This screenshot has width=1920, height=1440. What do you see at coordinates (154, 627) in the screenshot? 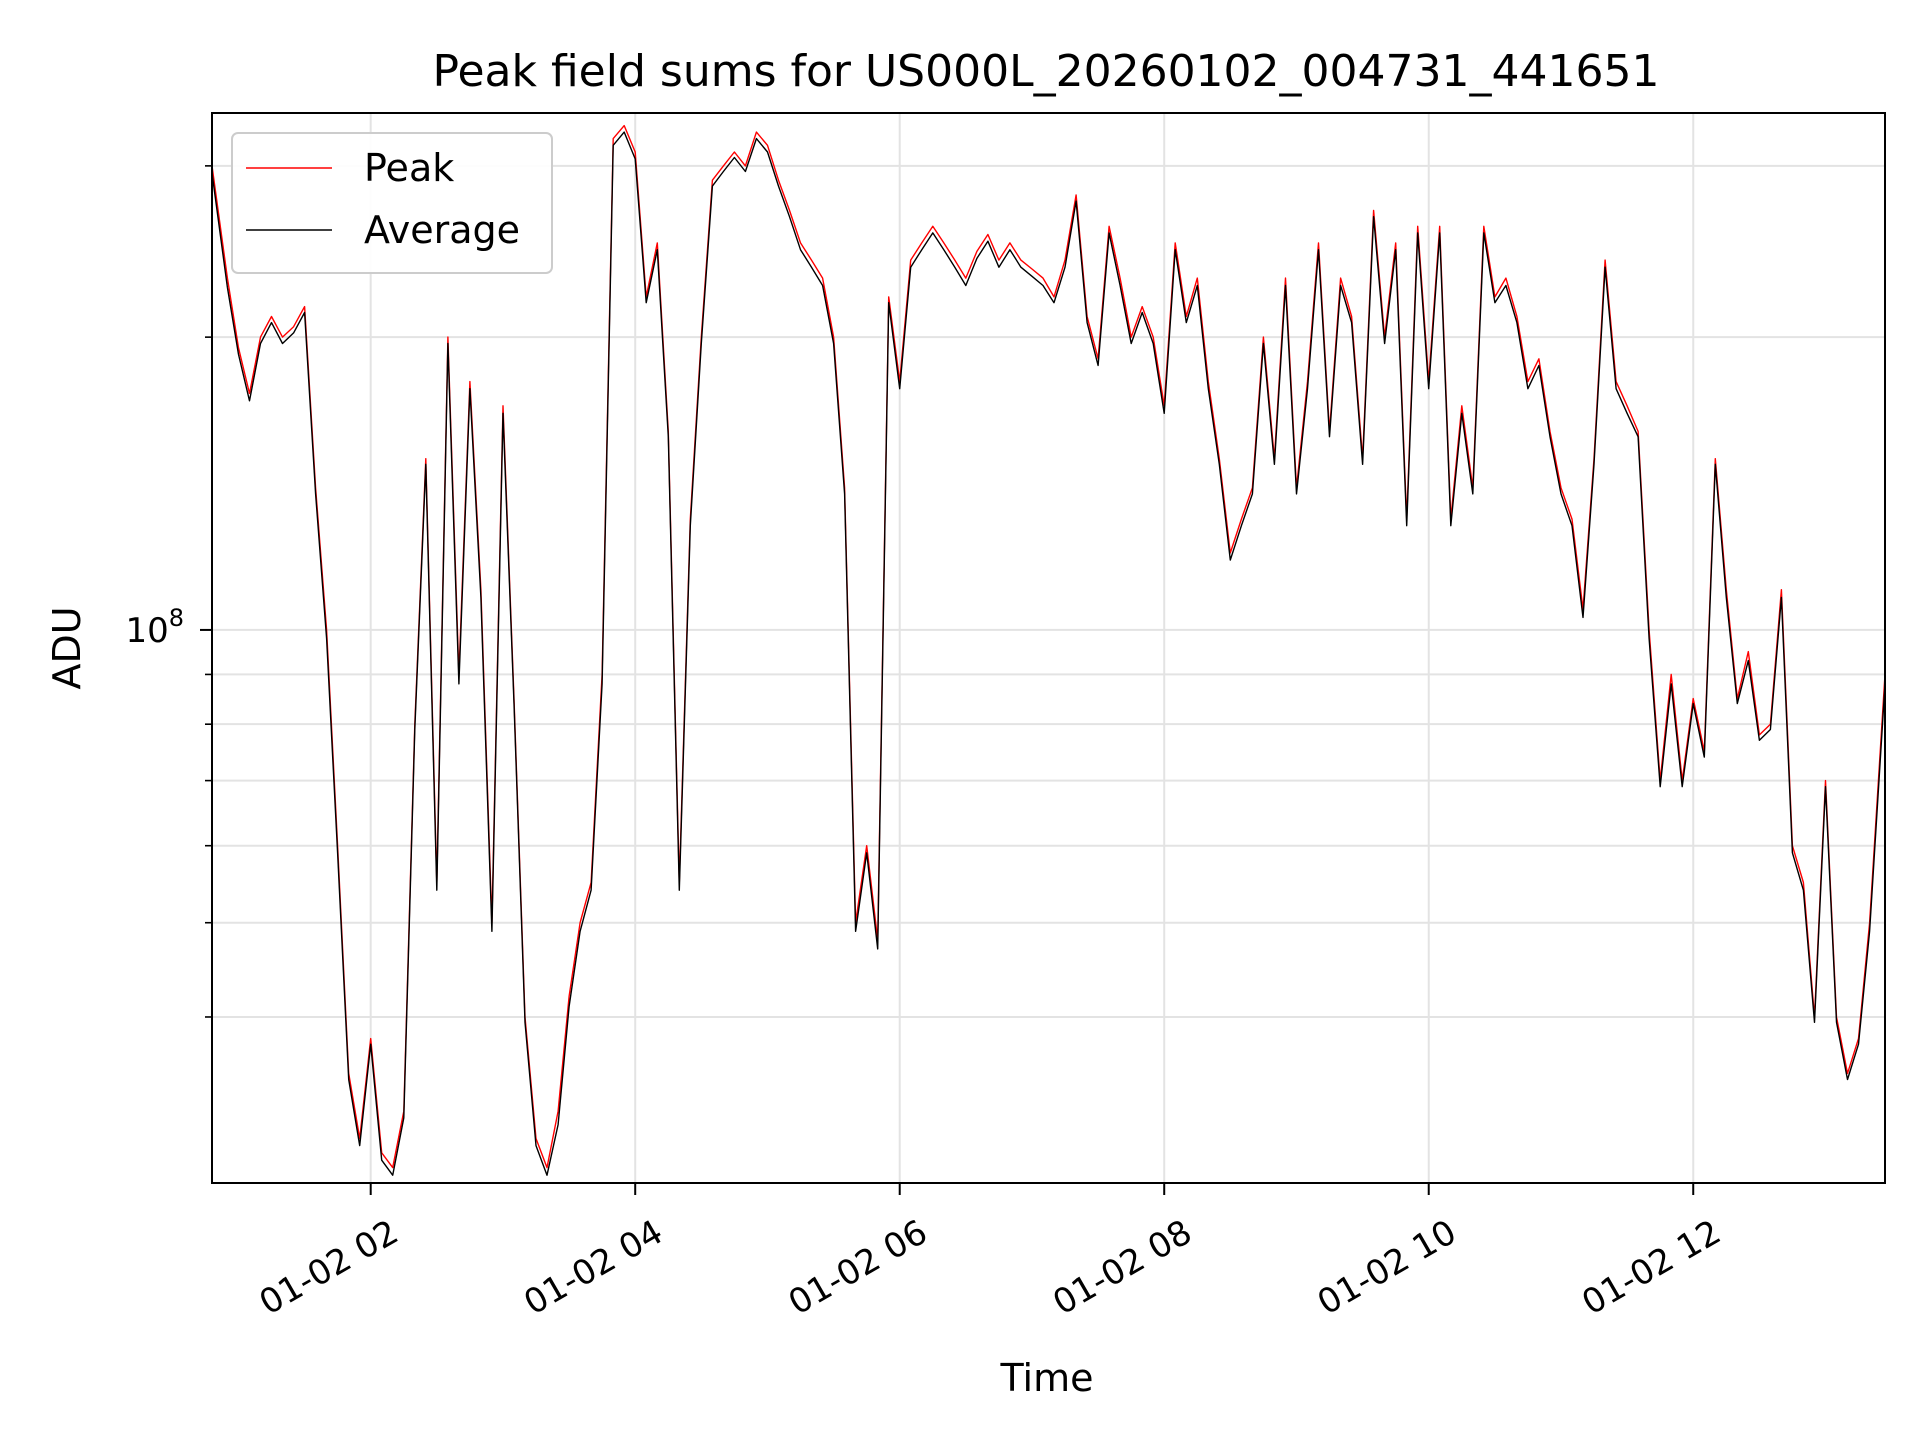
I see `y-tick-label: 108` at bounding box center [154, 627].